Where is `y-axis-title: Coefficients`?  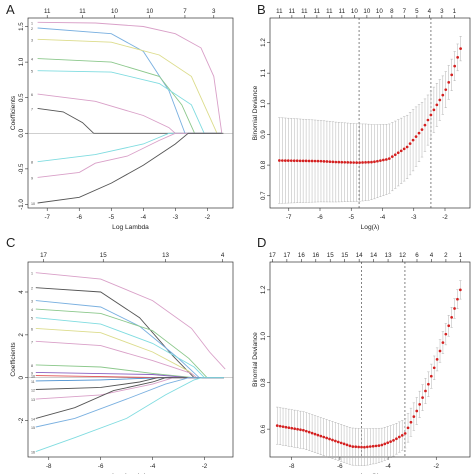 y-axis-title: Coefficients is located at coordinates (13, 359).